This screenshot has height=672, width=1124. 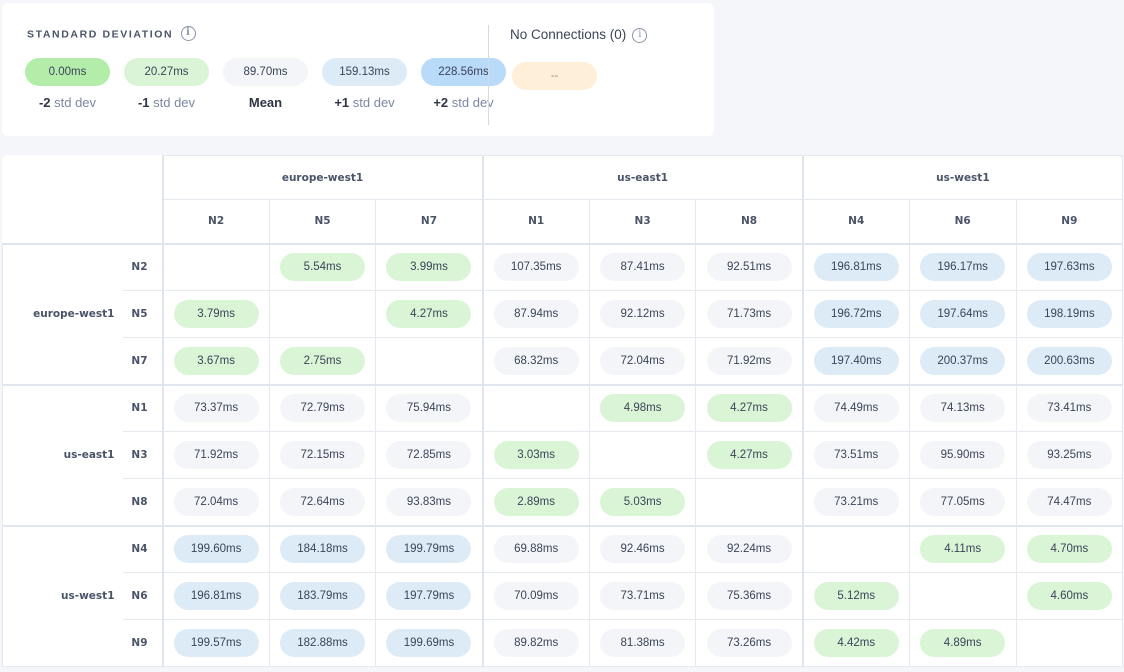 I want to click on column-region-header: us-east1, so click(x=642, y=177).